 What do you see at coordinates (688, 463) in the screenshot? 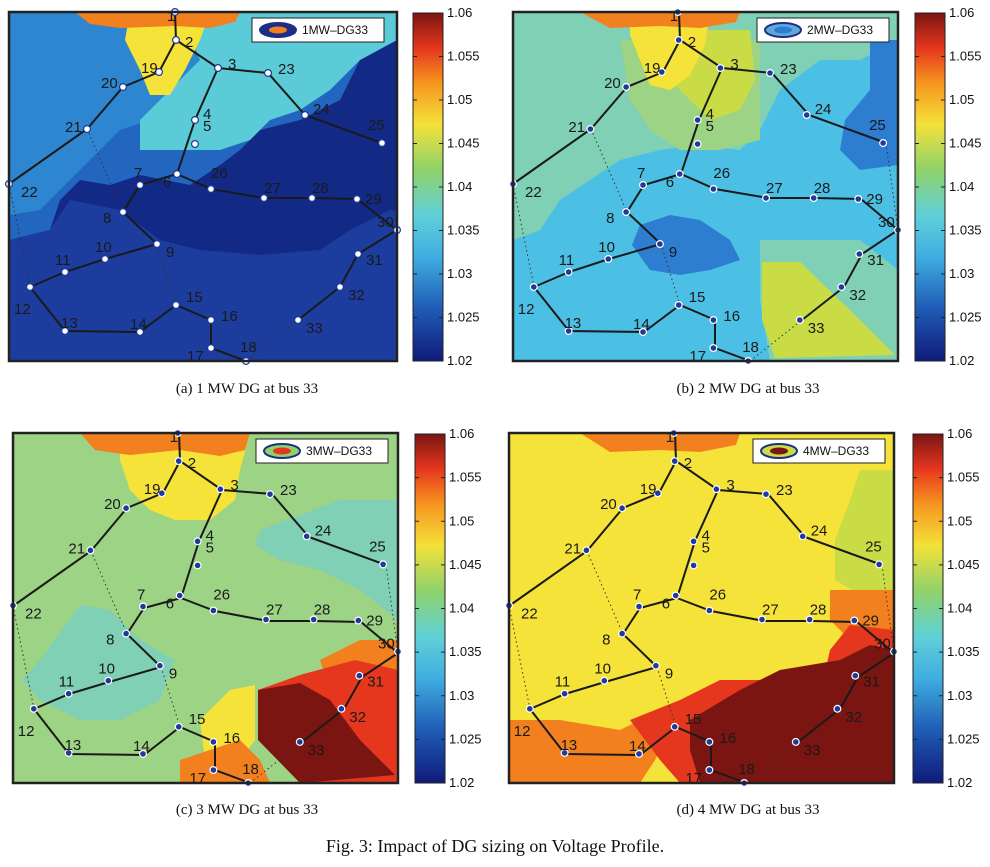
I see `bus-label-2: 2` at bounding box center [688, 463].